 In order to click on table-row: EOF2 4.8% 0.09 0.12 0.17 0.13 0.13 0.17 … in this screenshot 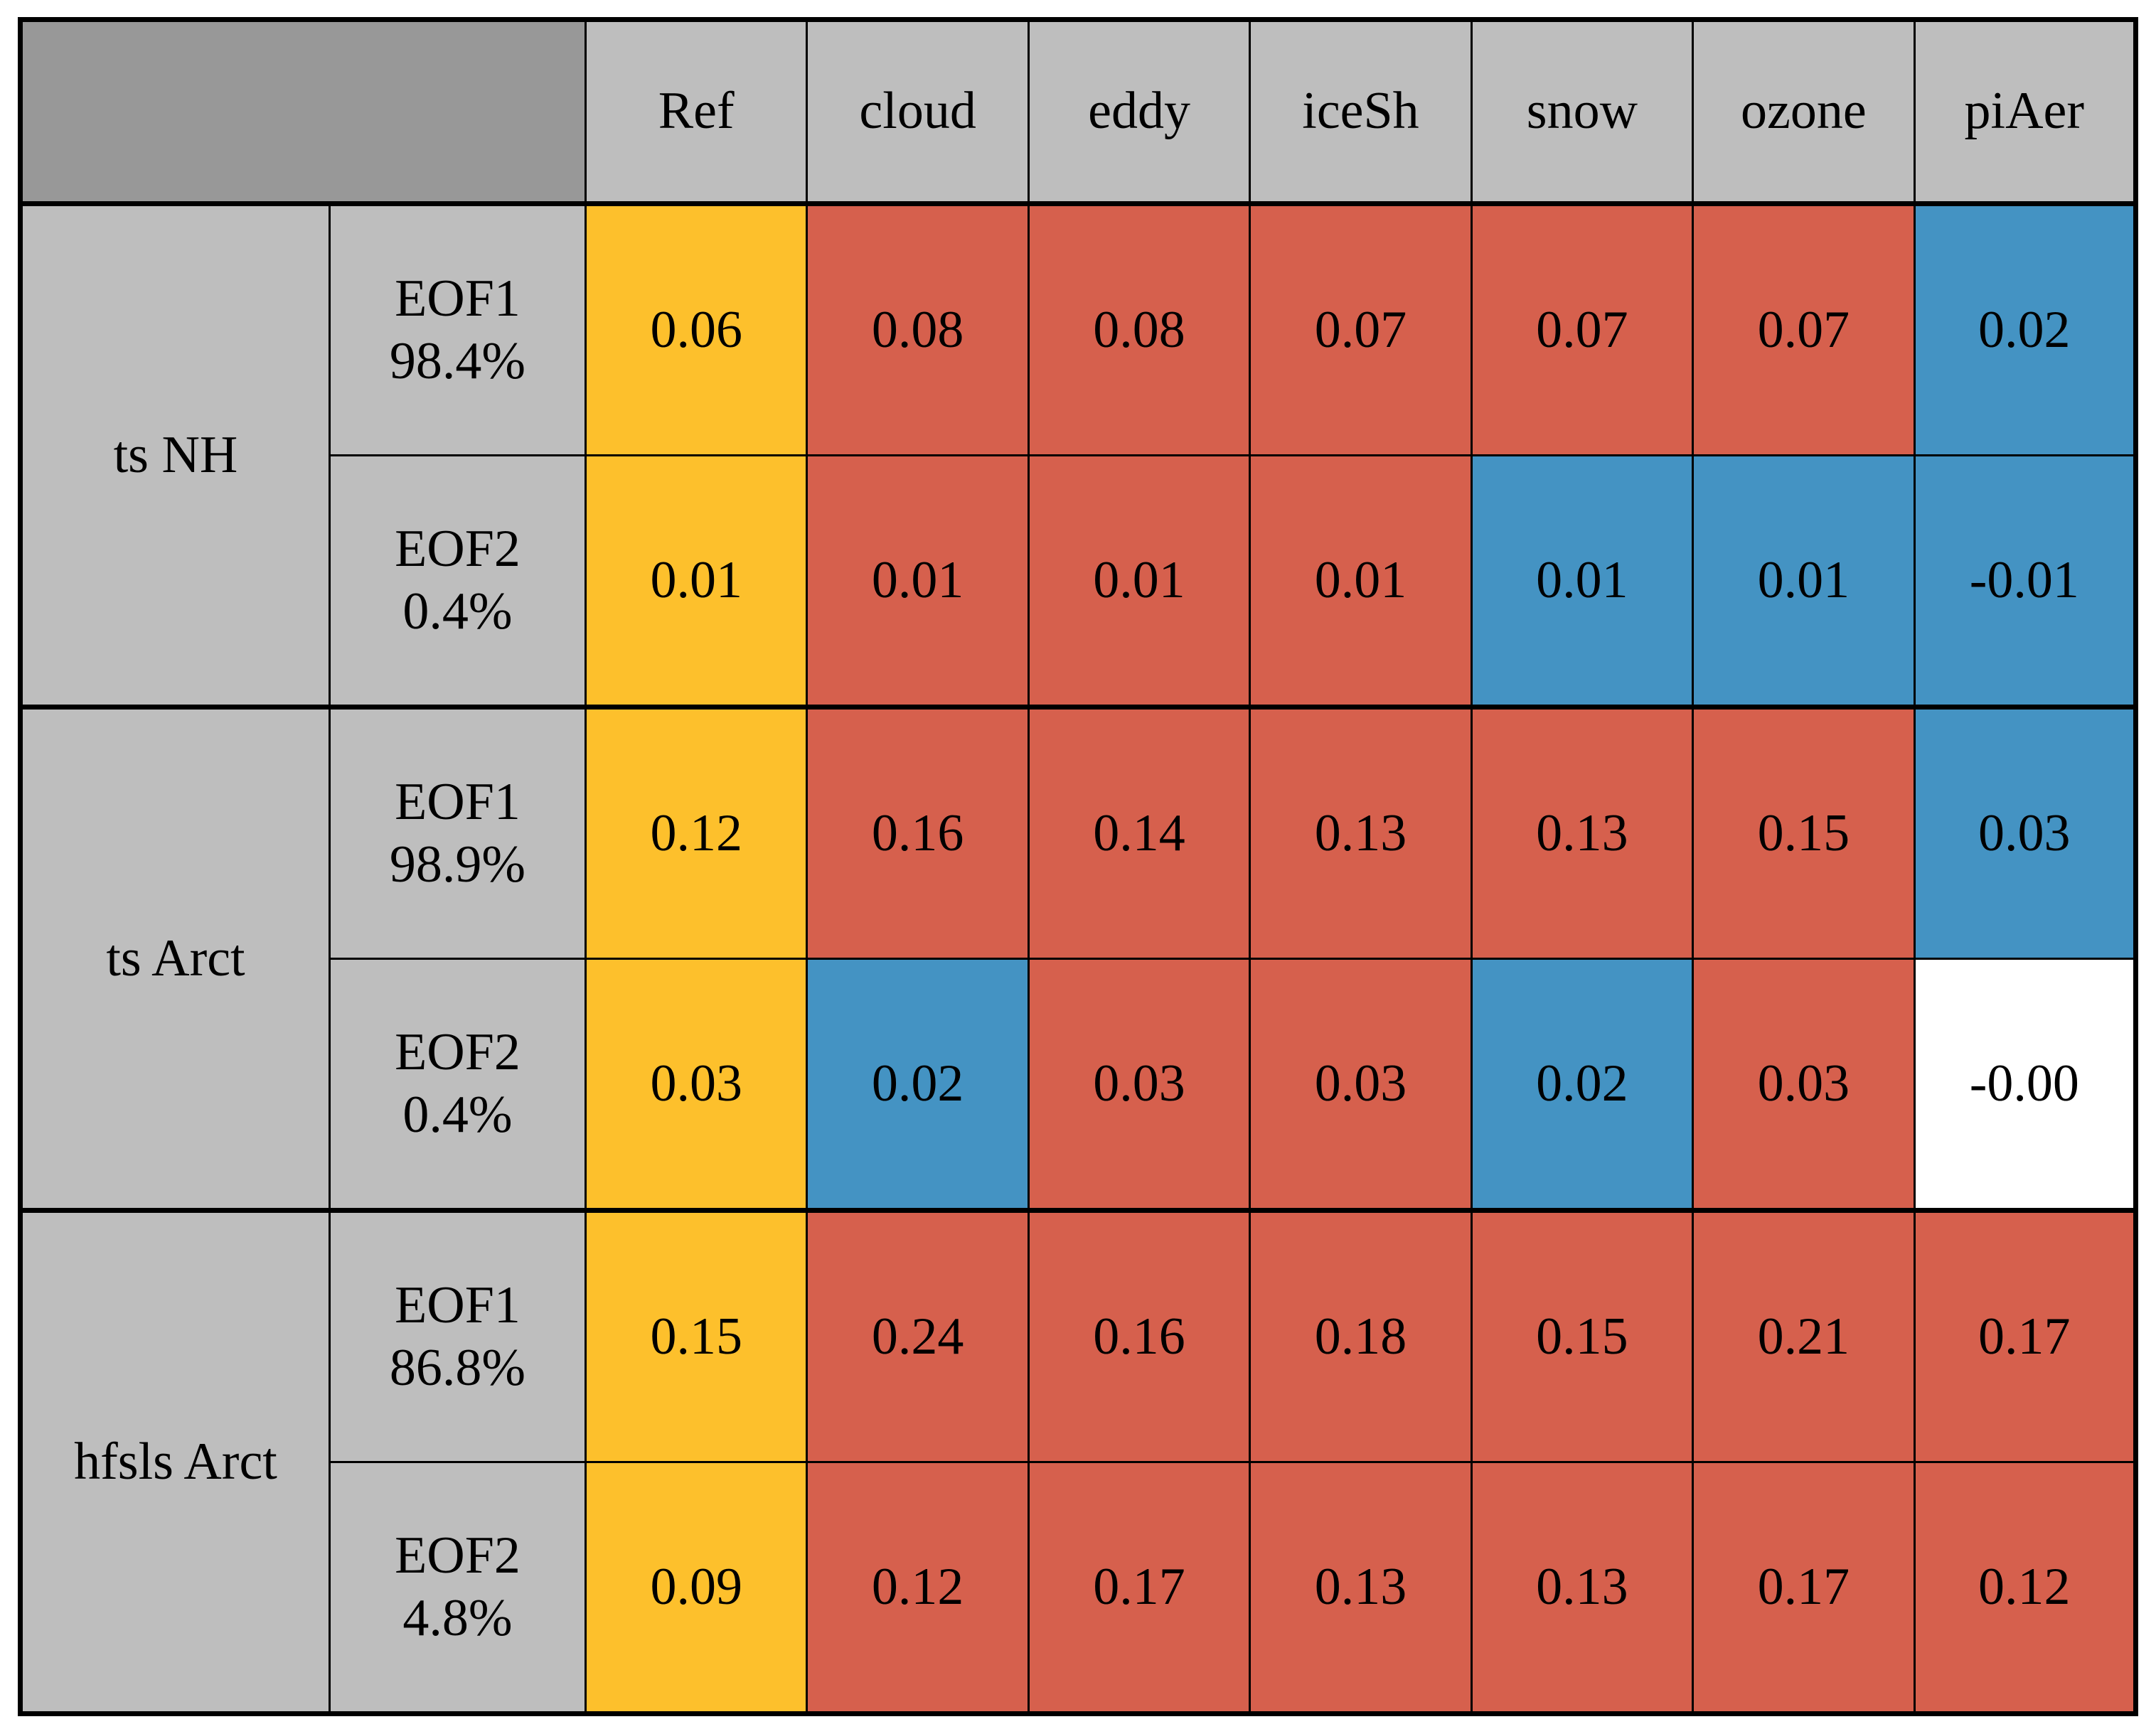, I will do `click(1079, 1588)`.